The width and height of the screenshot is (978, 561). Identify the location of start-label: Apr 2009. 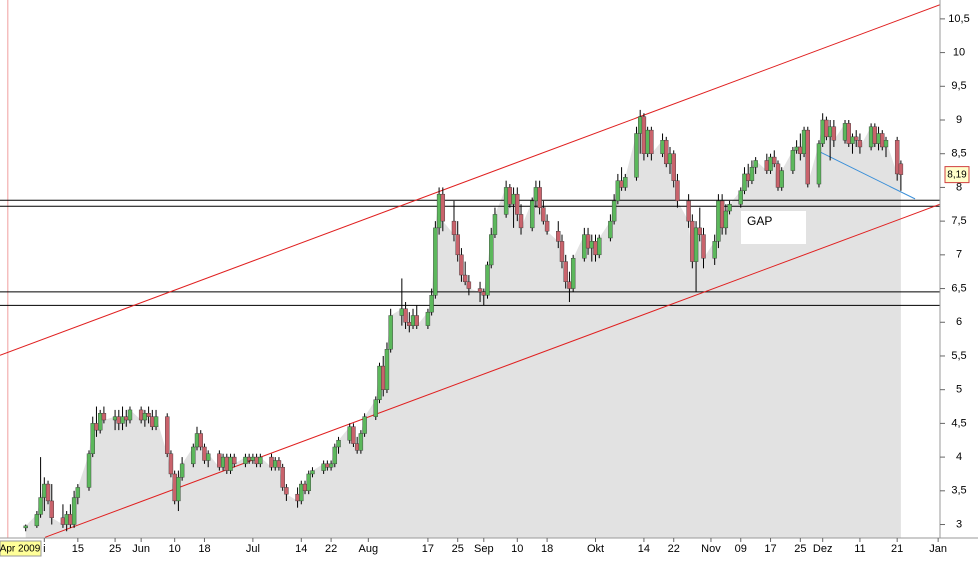
(20, 549).